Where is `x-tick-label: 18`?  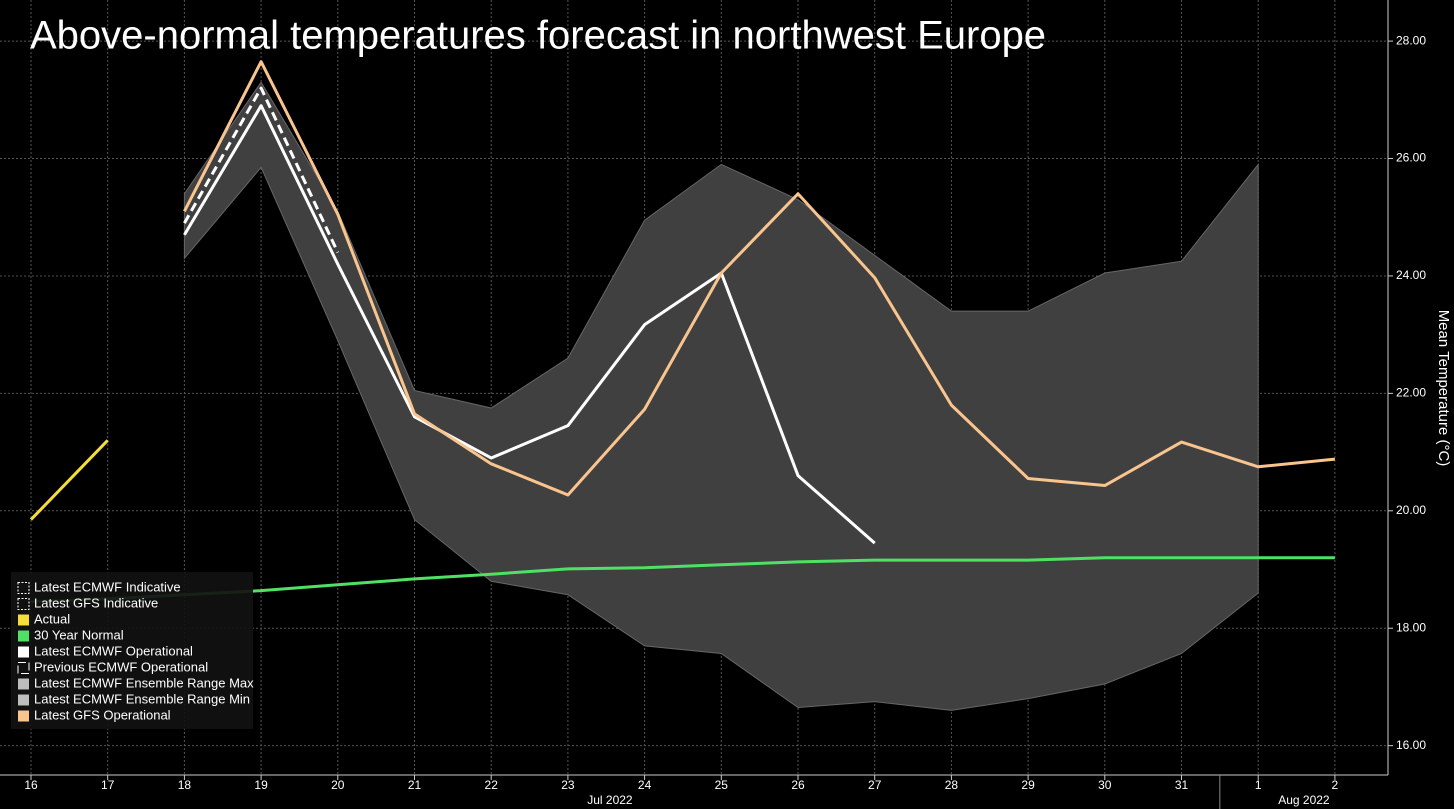
x-tick-label: 18 is located at coordinates (185, 785).